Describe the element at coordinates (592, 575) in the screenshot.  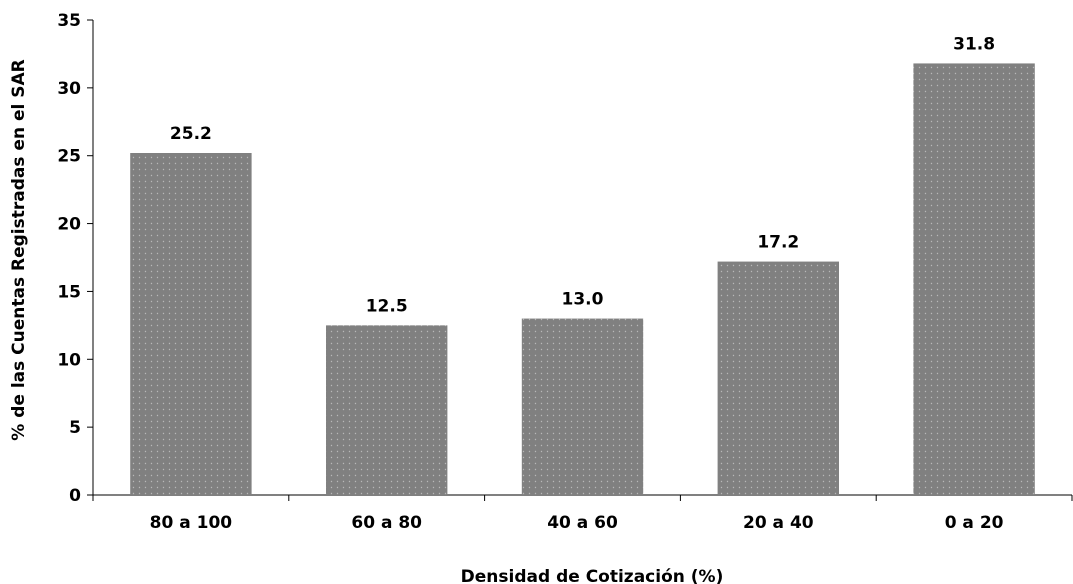
I see `x-axis-title: Densidad de Cotización (%)` at that location.